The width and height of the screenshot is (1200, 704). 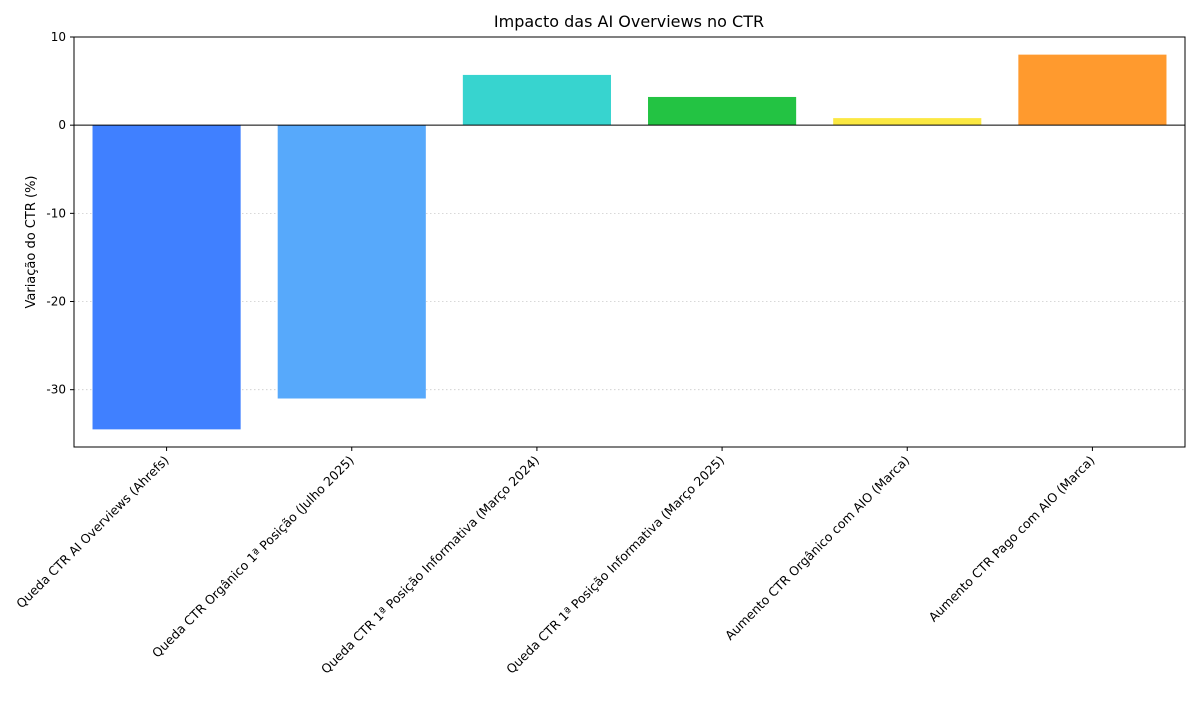 I want to click on x-tick-label: Aumento CTR Pago com AIO (Marca), so click(x=1011, y=539).